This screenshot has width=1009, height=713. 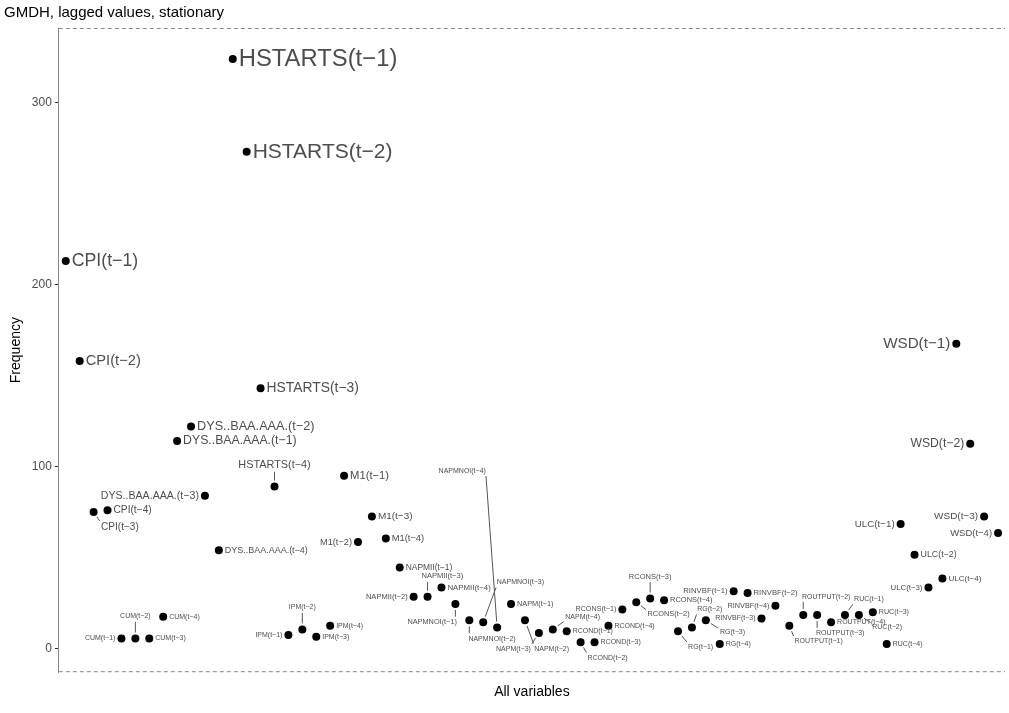 What do you see at coordinates (938, 554) in the screenshot?
I see `data-label: ULC(t−2)` at bounding box center [938, 554].